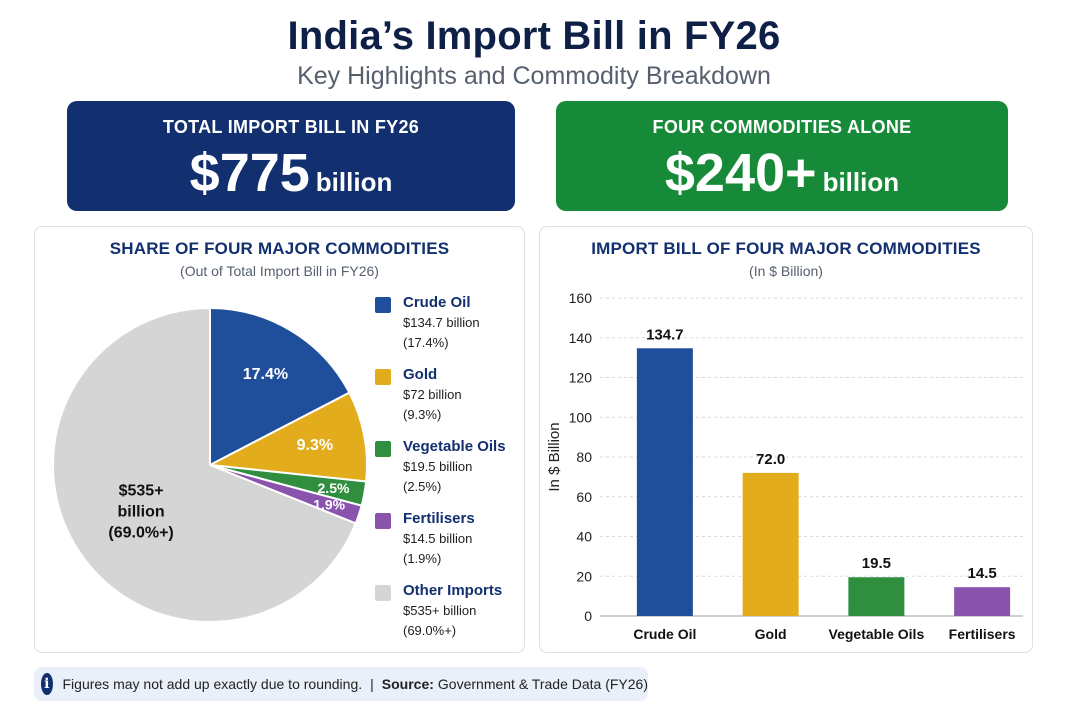 The width and height of the screenshot is (1068, 712). I want to click on total-import-value-row: $775 billion, so click(291, 173).